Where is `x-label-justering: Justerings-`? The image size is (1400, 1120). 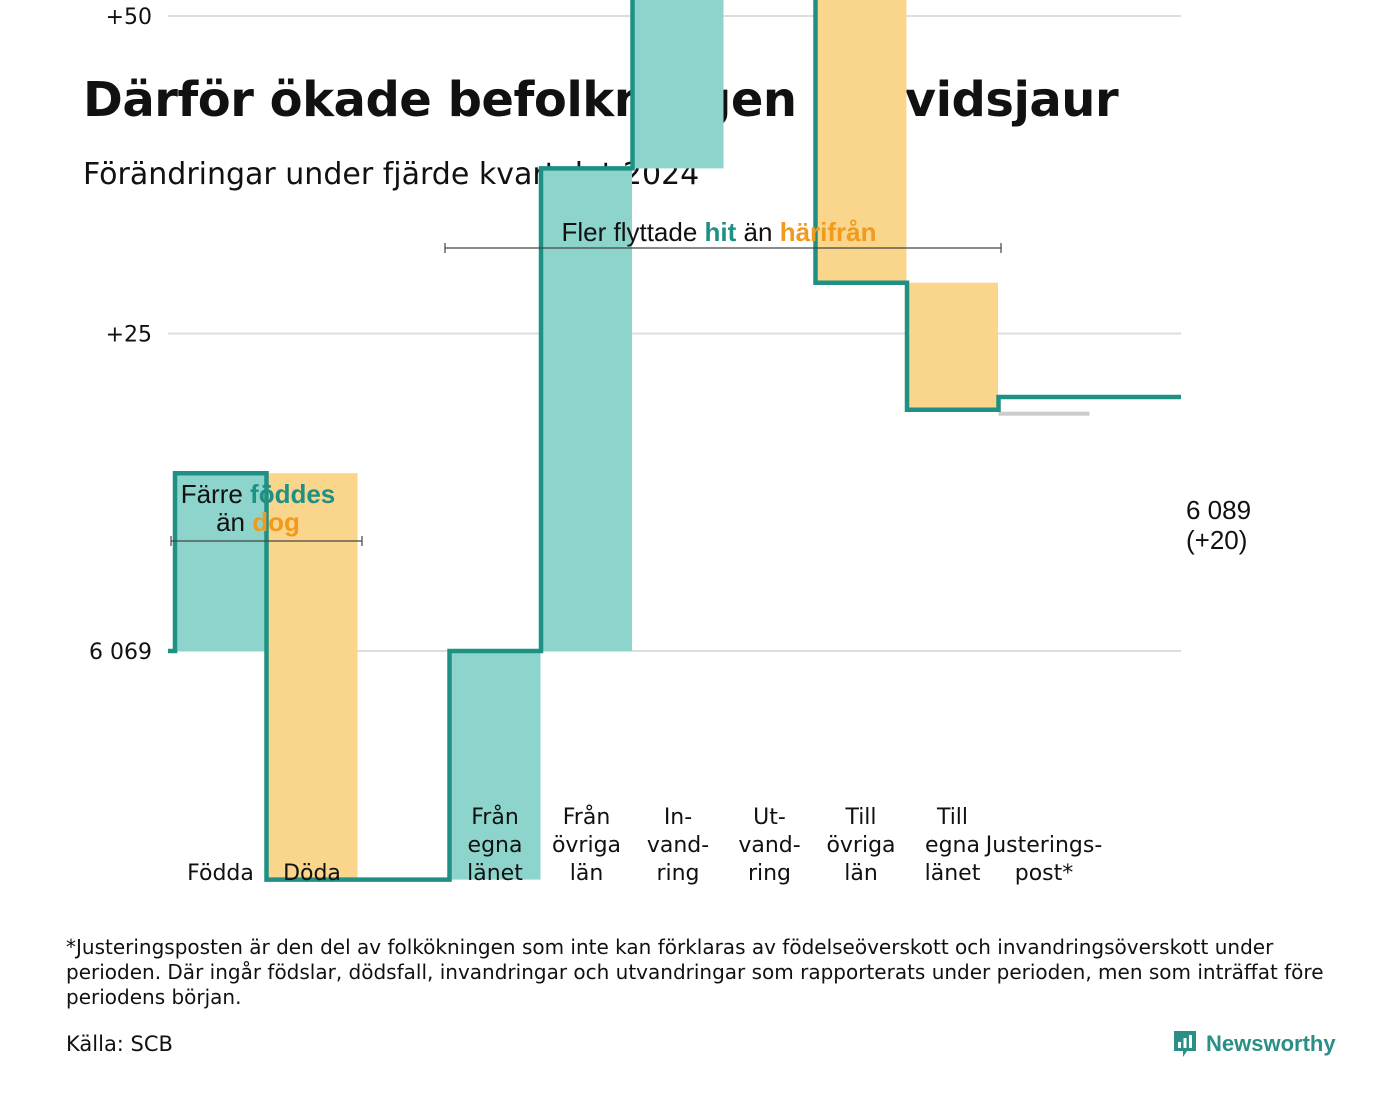
x-label-justering: Justerings- is located at coordinates (1043, 845).